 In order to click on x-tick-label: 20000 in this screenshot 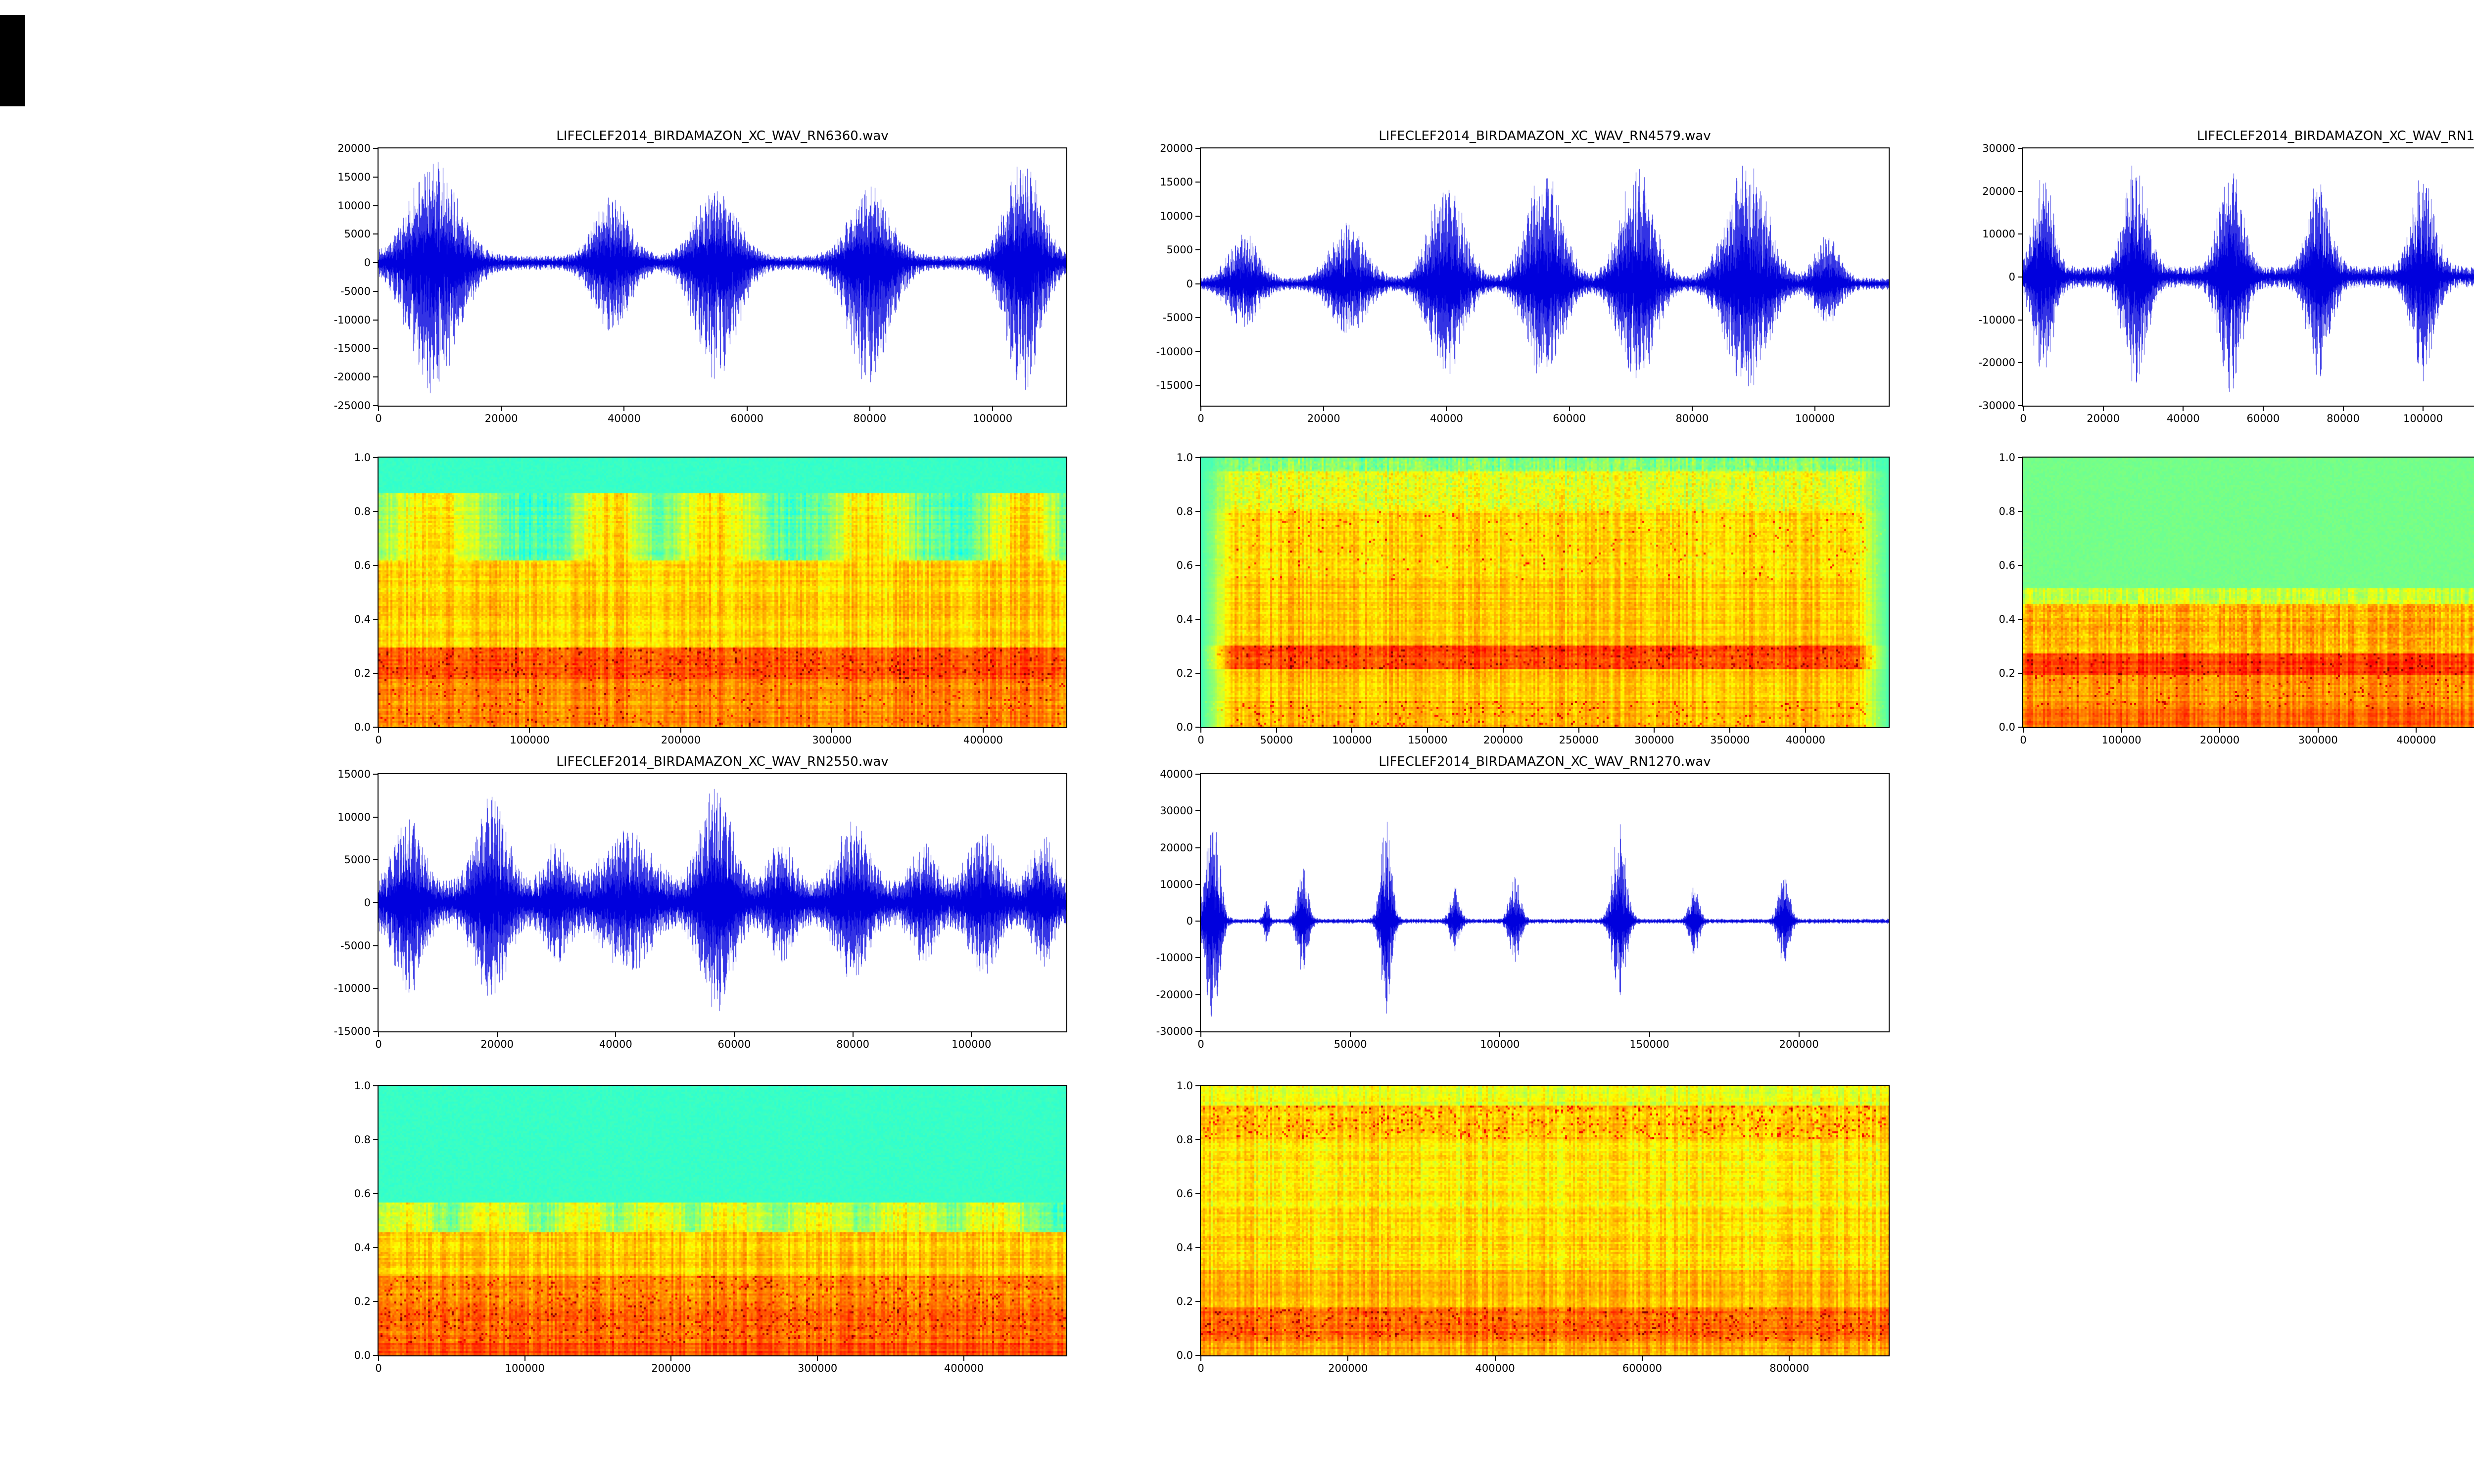, I will do `click(1324, 418)`.